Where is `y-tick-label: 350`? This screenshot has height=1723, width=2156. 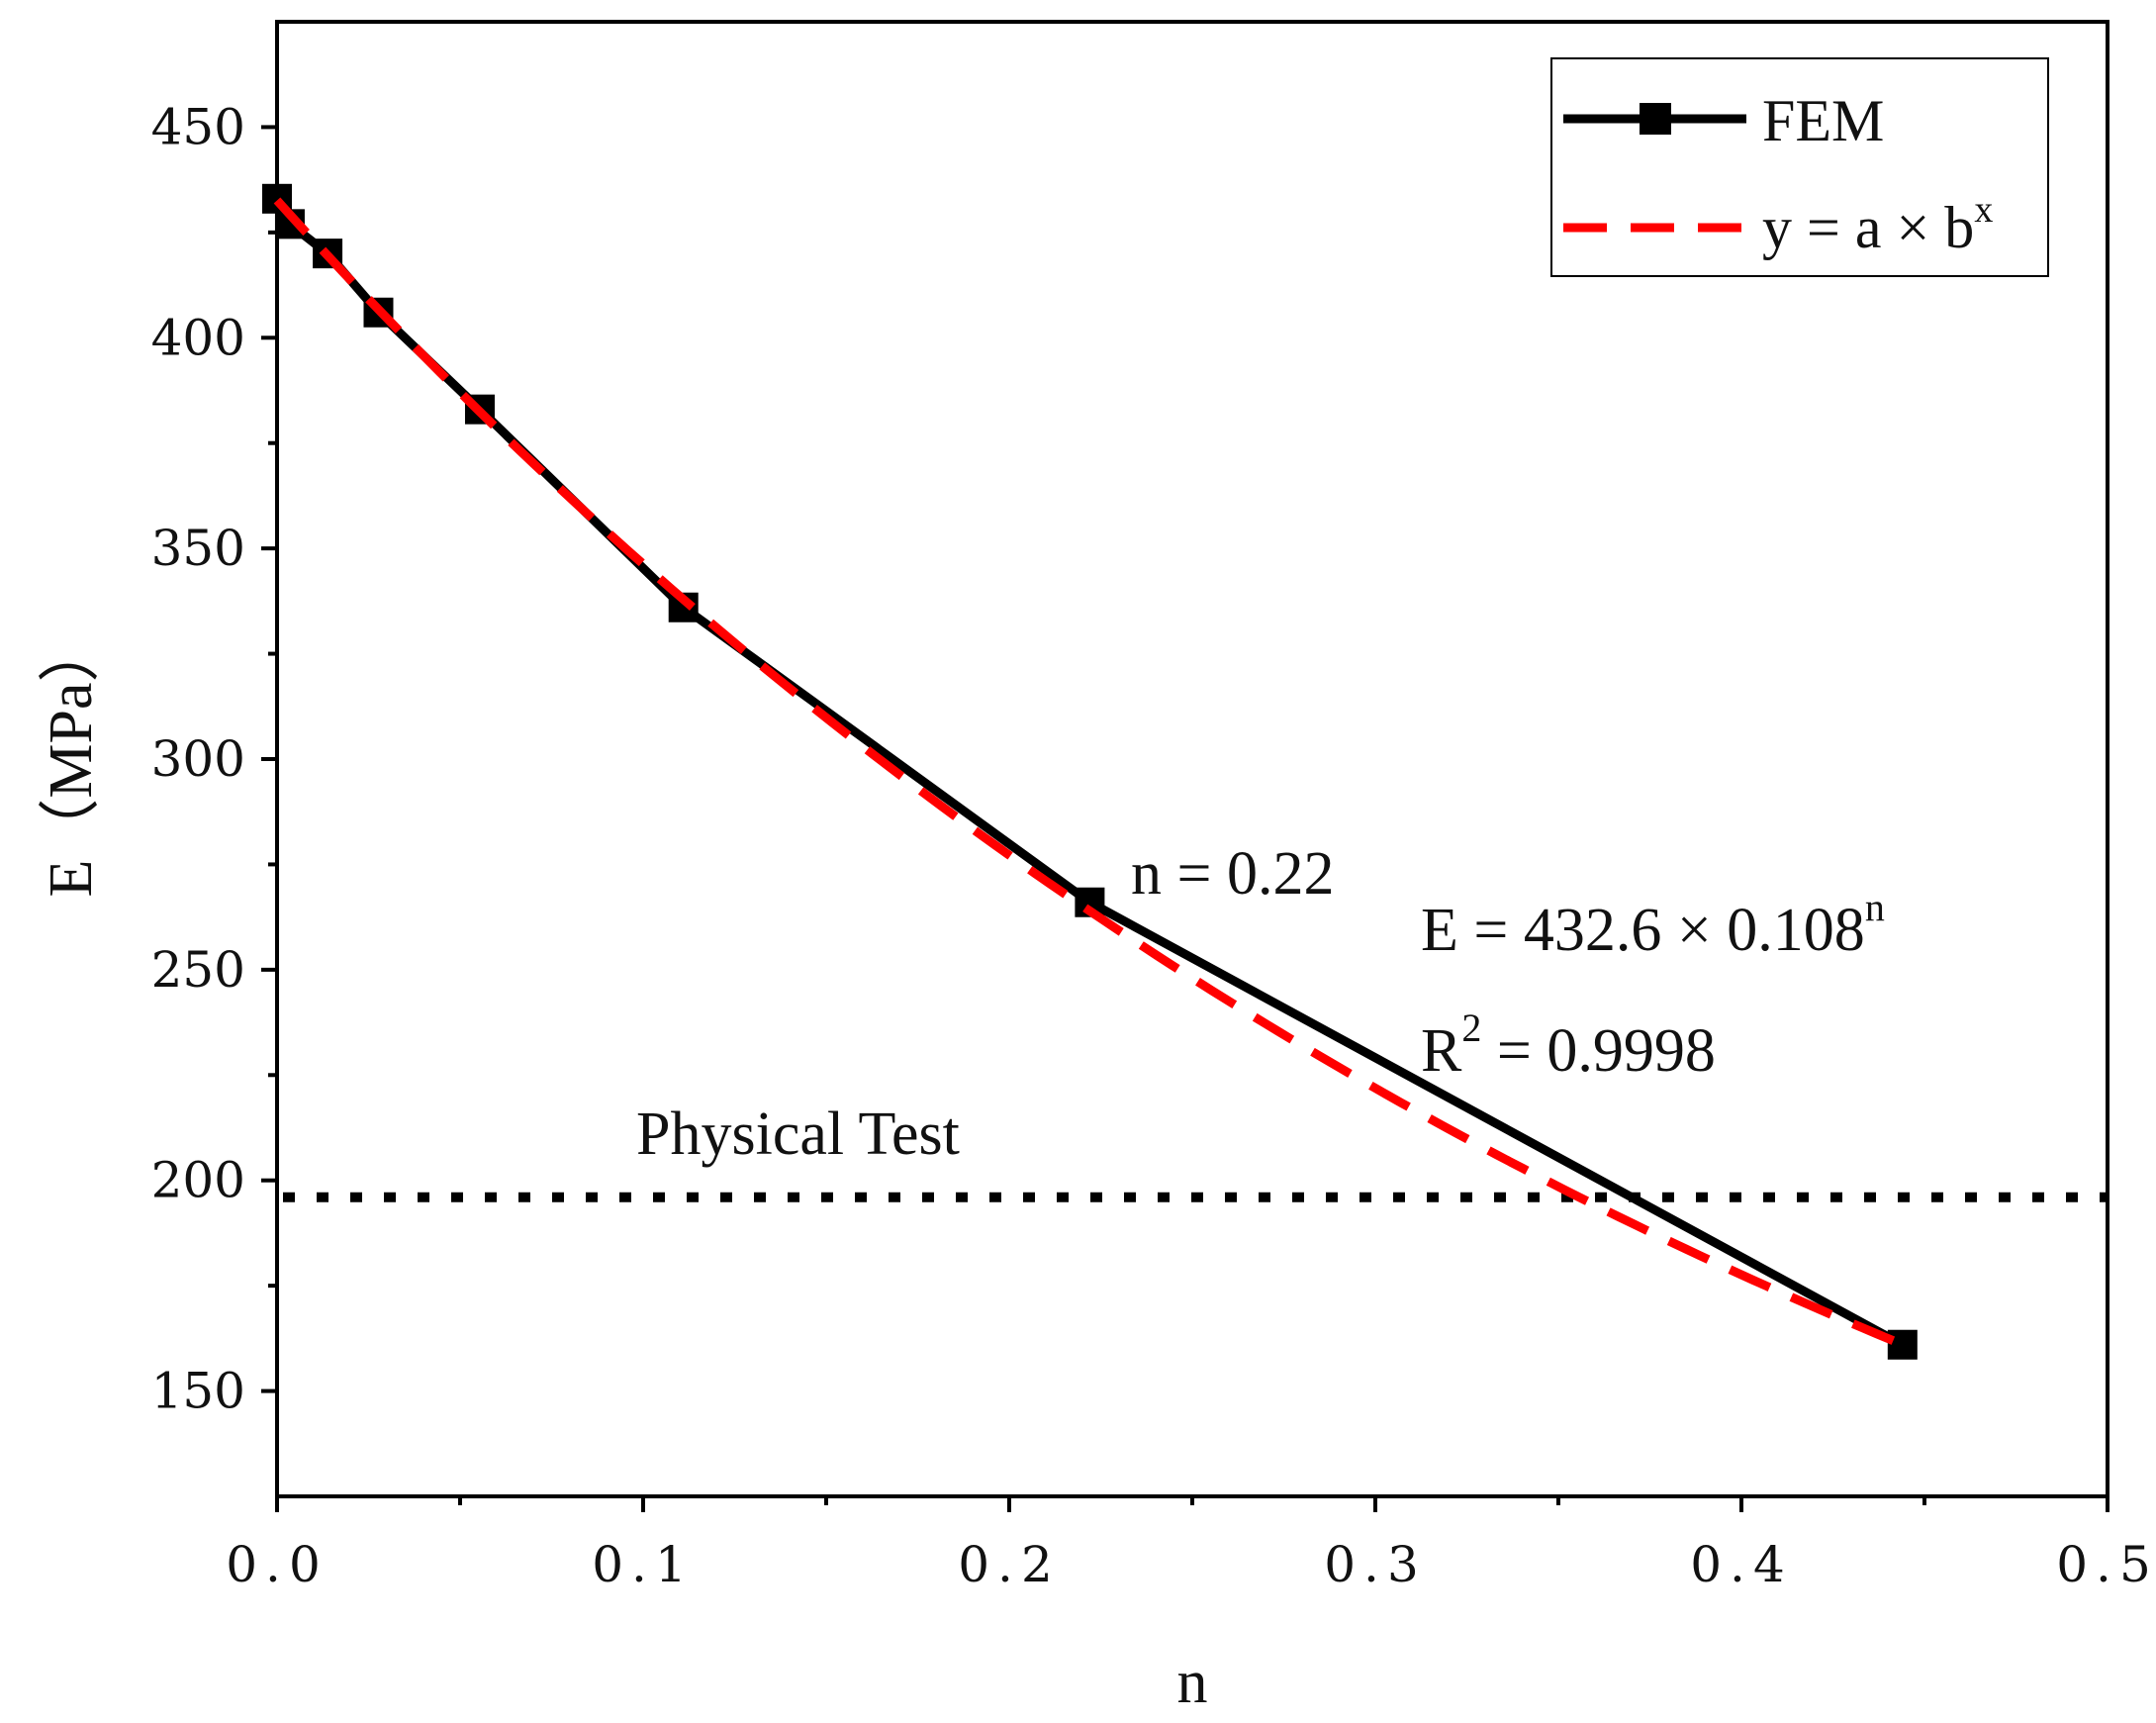 y-tick-label: 350 is located at coordinates (198, 549).